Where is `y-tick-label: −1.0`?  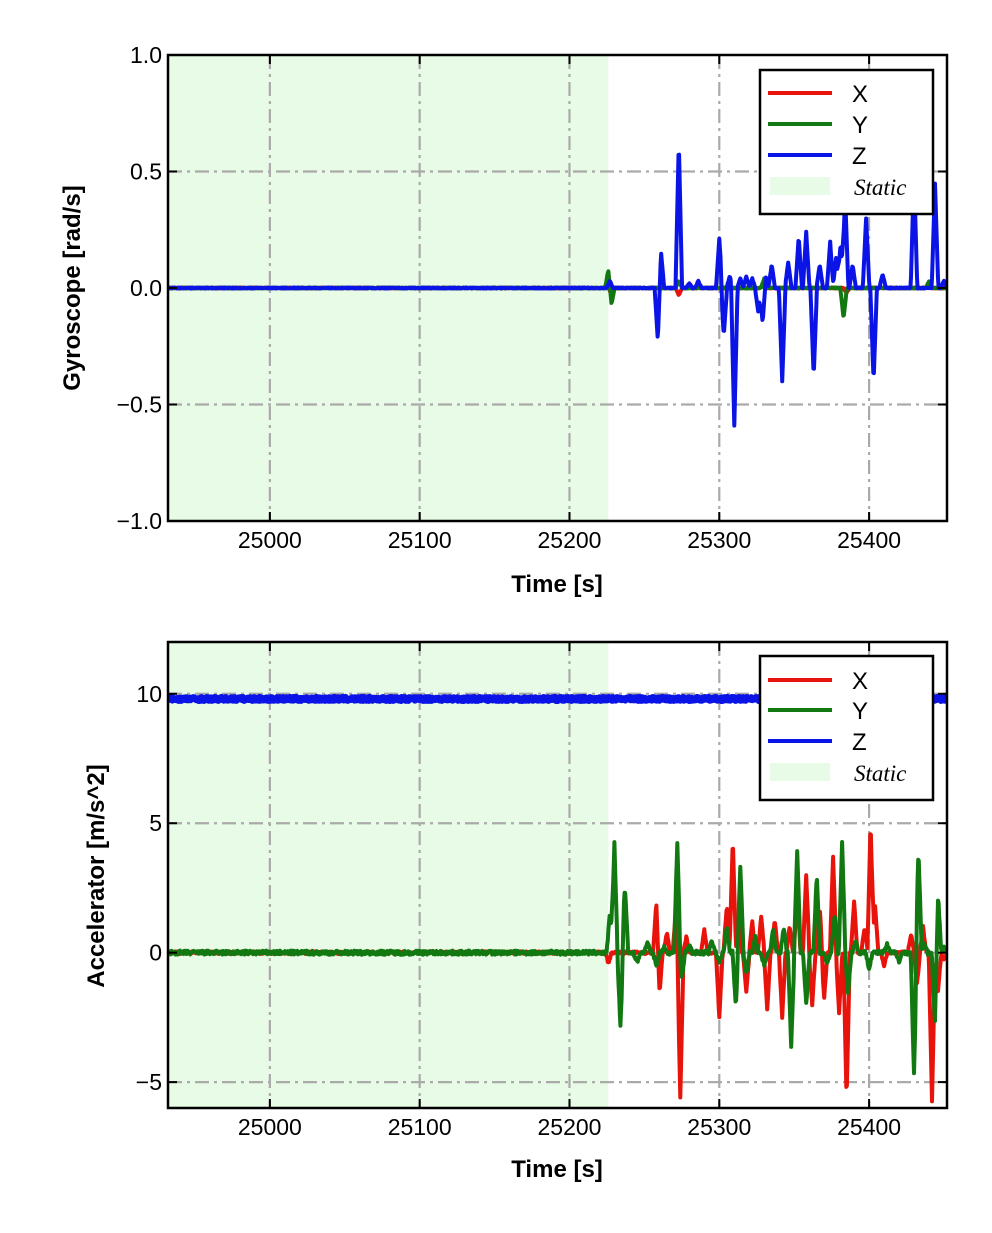
y-tick-label: −1.0 is located at coordinates (139, 521).